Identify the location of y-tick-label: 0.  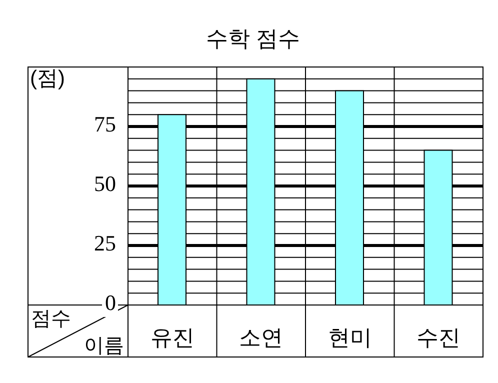
(110, 303).